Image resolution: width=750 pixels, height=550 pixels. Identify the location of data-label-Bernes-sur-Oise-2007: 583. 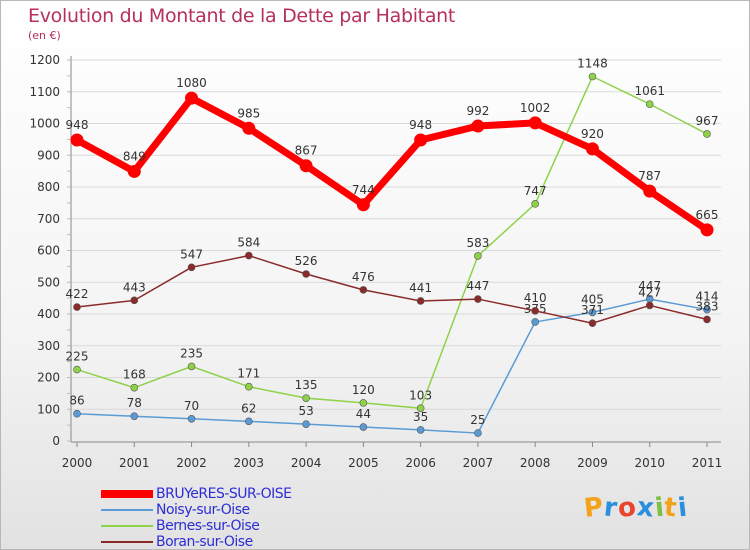
(477, 243).